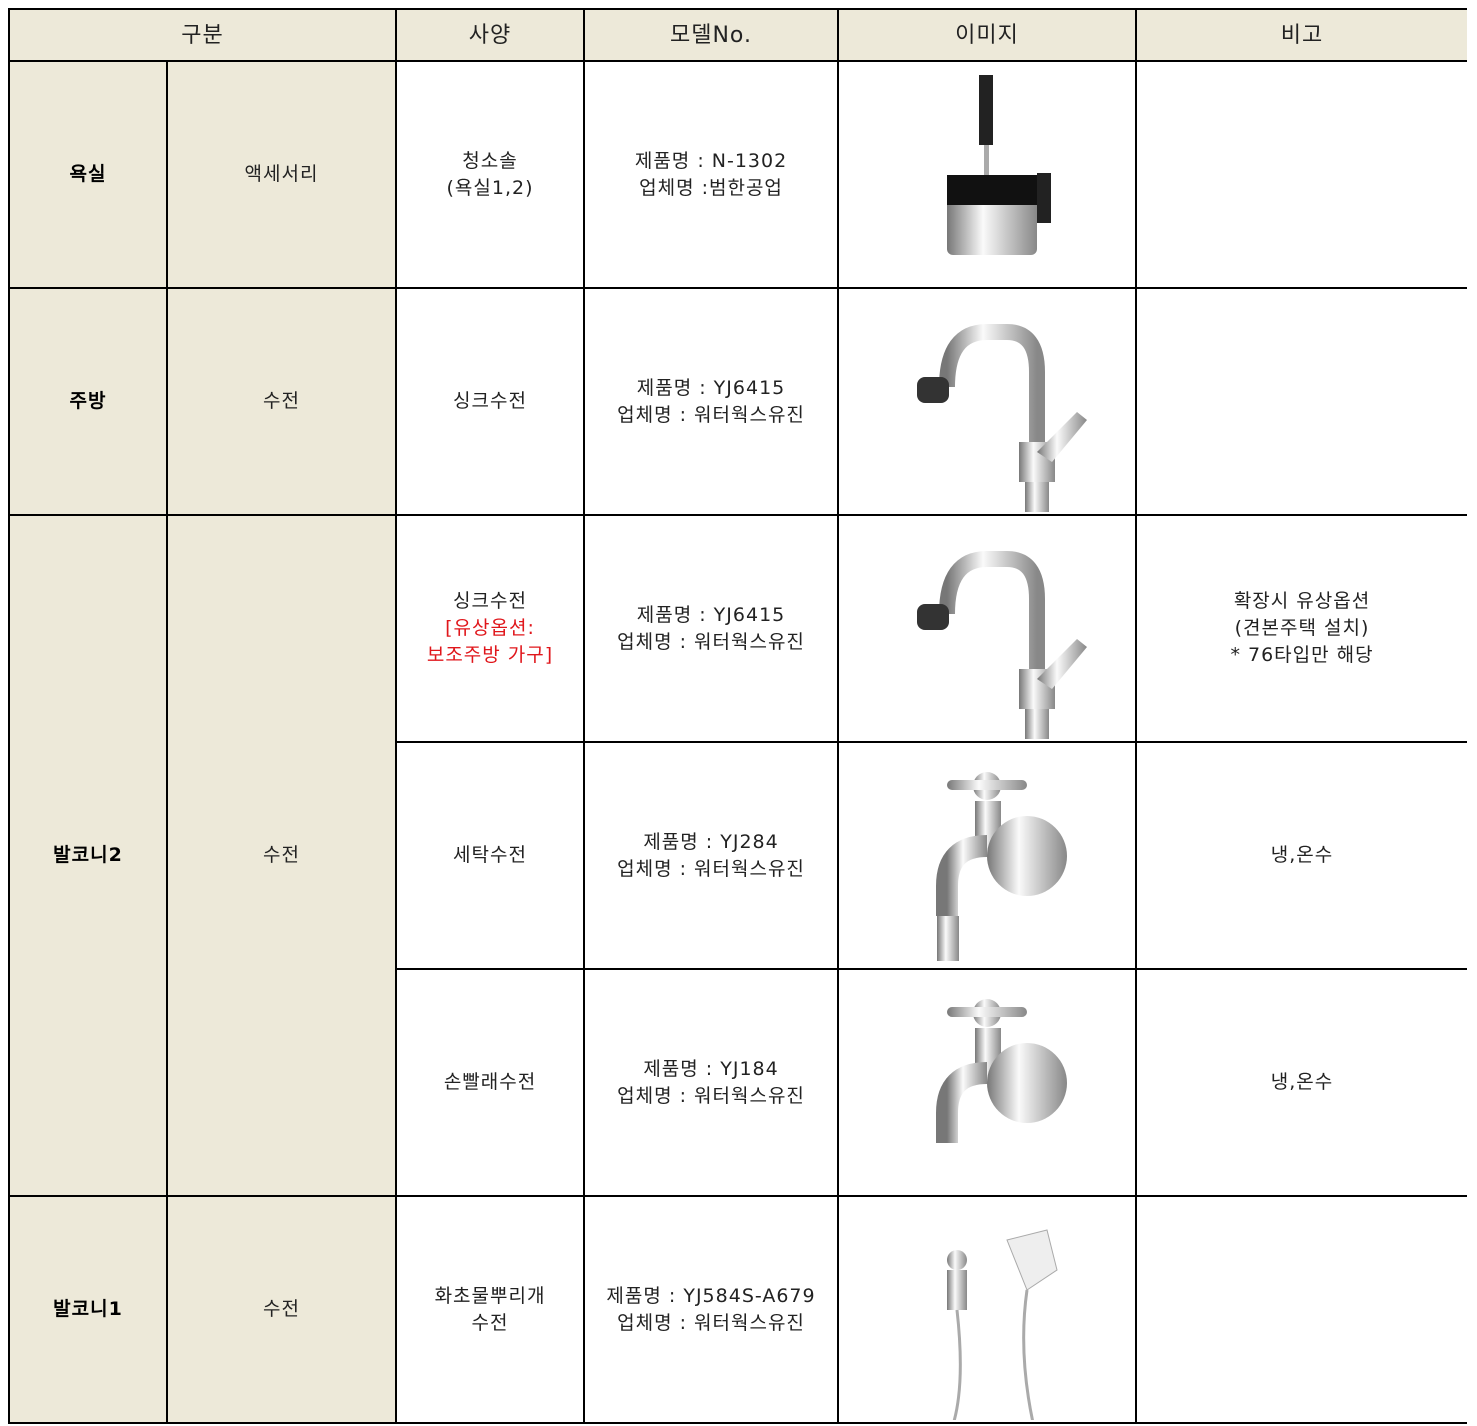  Describe the element at coordinates (711, 855) in the screenshot. I see `model-cell: 제품명 : YJ284 업체명 : 워터웍스유진` at that location.